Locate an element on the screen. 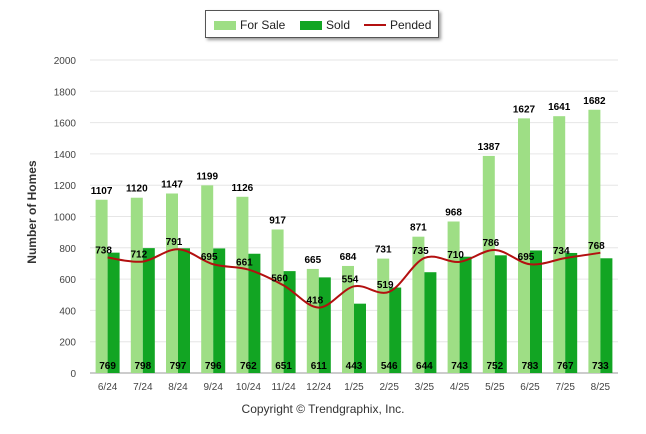 The image size is (646, 434). x-tick-label: 7/25 is located at coordinates (565, 387).